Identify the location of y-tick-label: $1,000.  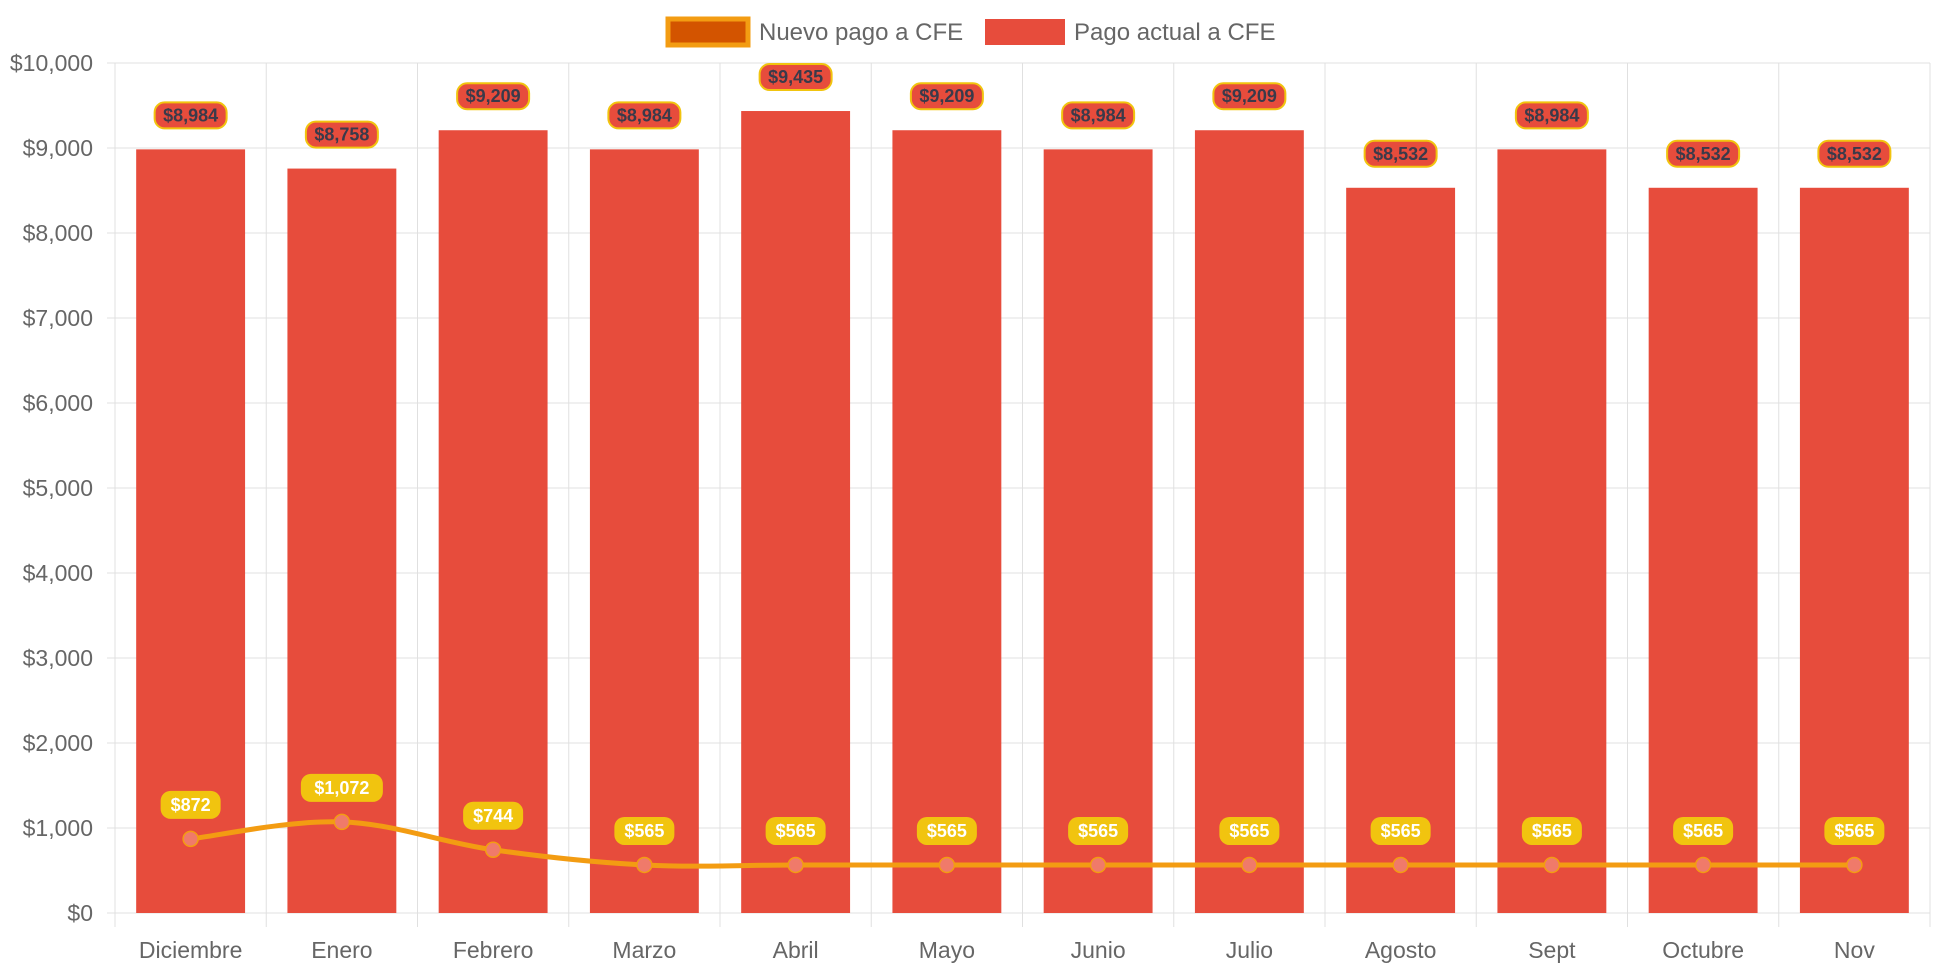
(58, 828).